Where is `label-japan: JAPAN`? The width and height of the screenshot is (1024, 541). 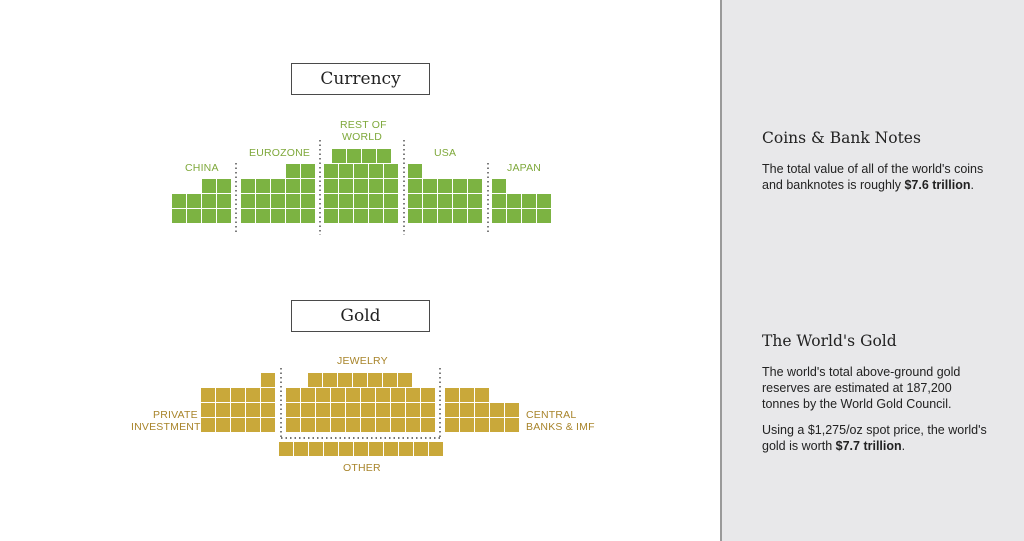
label-japan: JAPAN is located at coordinates (524, 168).